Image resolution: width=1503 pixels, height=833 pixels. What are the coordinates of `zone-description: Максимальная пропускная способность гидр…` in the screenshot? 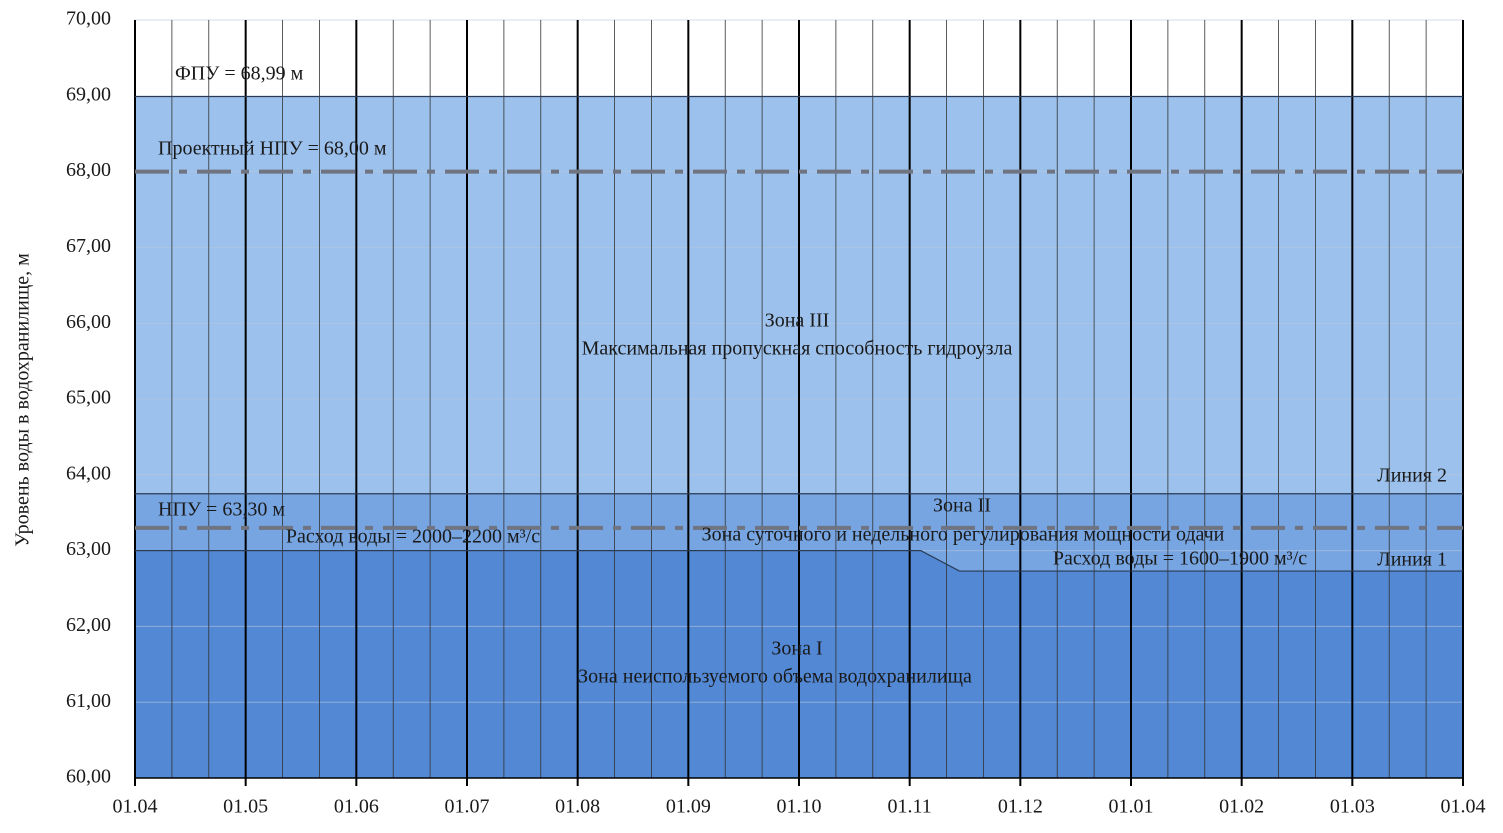 It's located at (797, 349).